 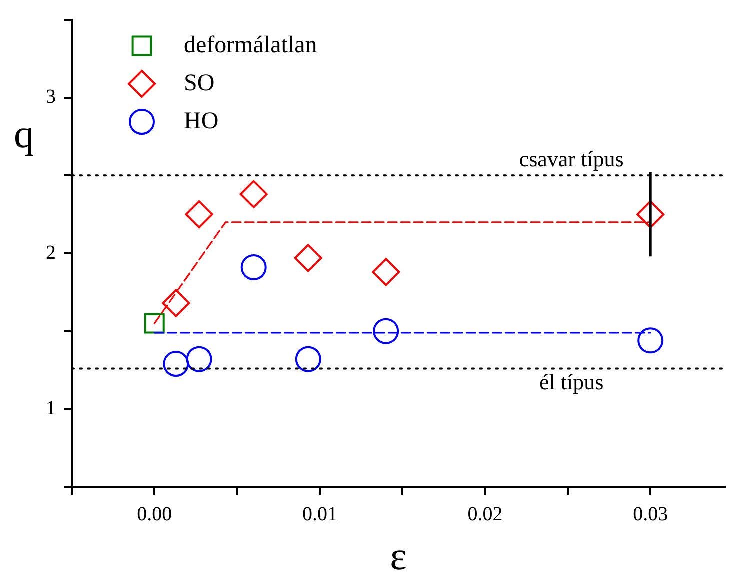 What do you see at coordinates (320, 514) in the screenshot?
I see `x-tick-label: 0.01` at bounding box center [320, 514].